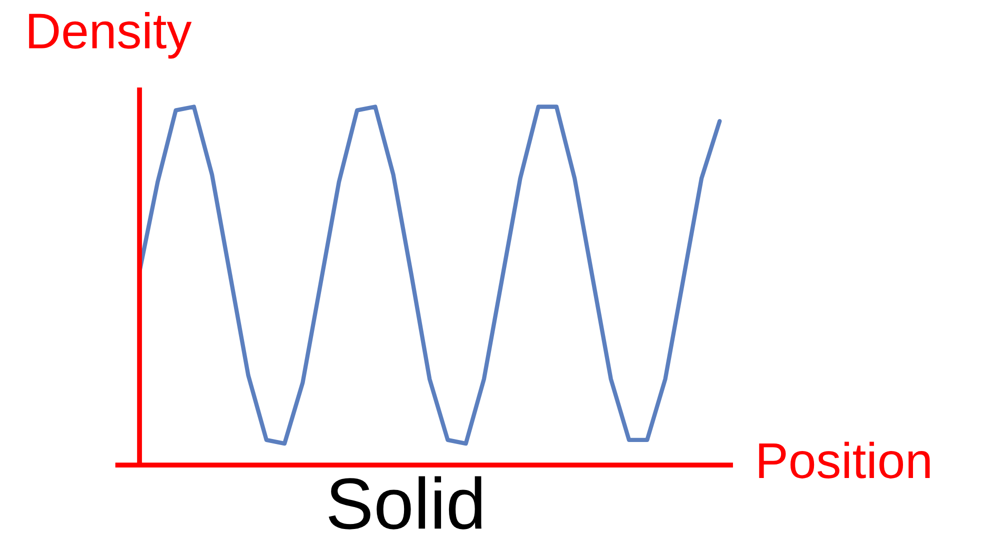 The image size is (998, 550). What do you see at coordinates (110, 35) in the screenshot?
I see `y-axis-title: Density` at bounding box center [110, 35].